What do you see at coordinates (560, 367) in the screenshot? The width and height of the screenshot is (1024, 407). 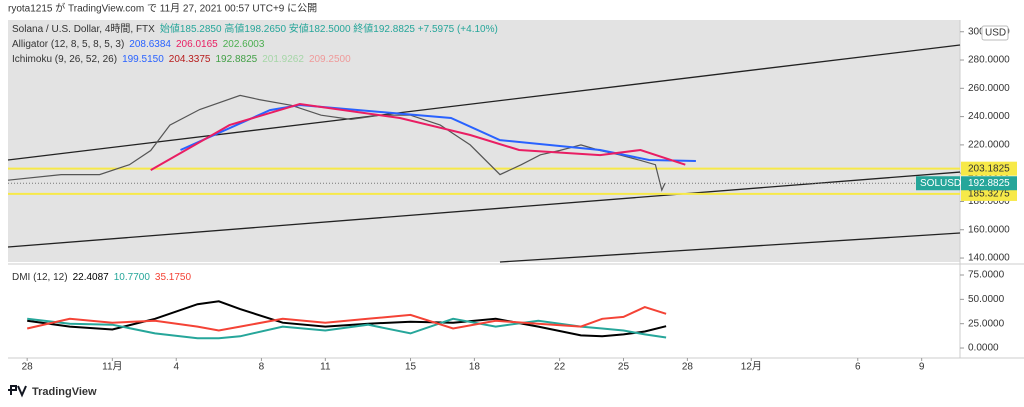 I see `x-tick-label: 22` at bounding box center [560, 367].